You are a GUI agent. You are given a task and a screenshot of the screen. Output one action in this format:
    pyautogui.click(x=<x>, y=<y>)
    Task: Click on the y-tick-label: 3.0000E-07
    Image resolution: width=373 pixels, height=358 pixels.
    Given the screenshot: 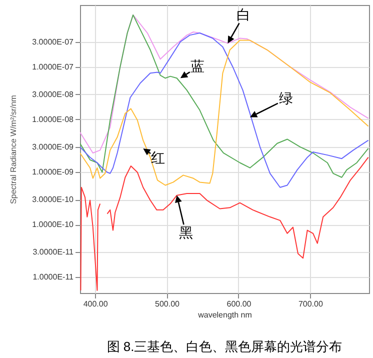 What is the action you would take?
    pyautogui.click(x=53, y=41)
    